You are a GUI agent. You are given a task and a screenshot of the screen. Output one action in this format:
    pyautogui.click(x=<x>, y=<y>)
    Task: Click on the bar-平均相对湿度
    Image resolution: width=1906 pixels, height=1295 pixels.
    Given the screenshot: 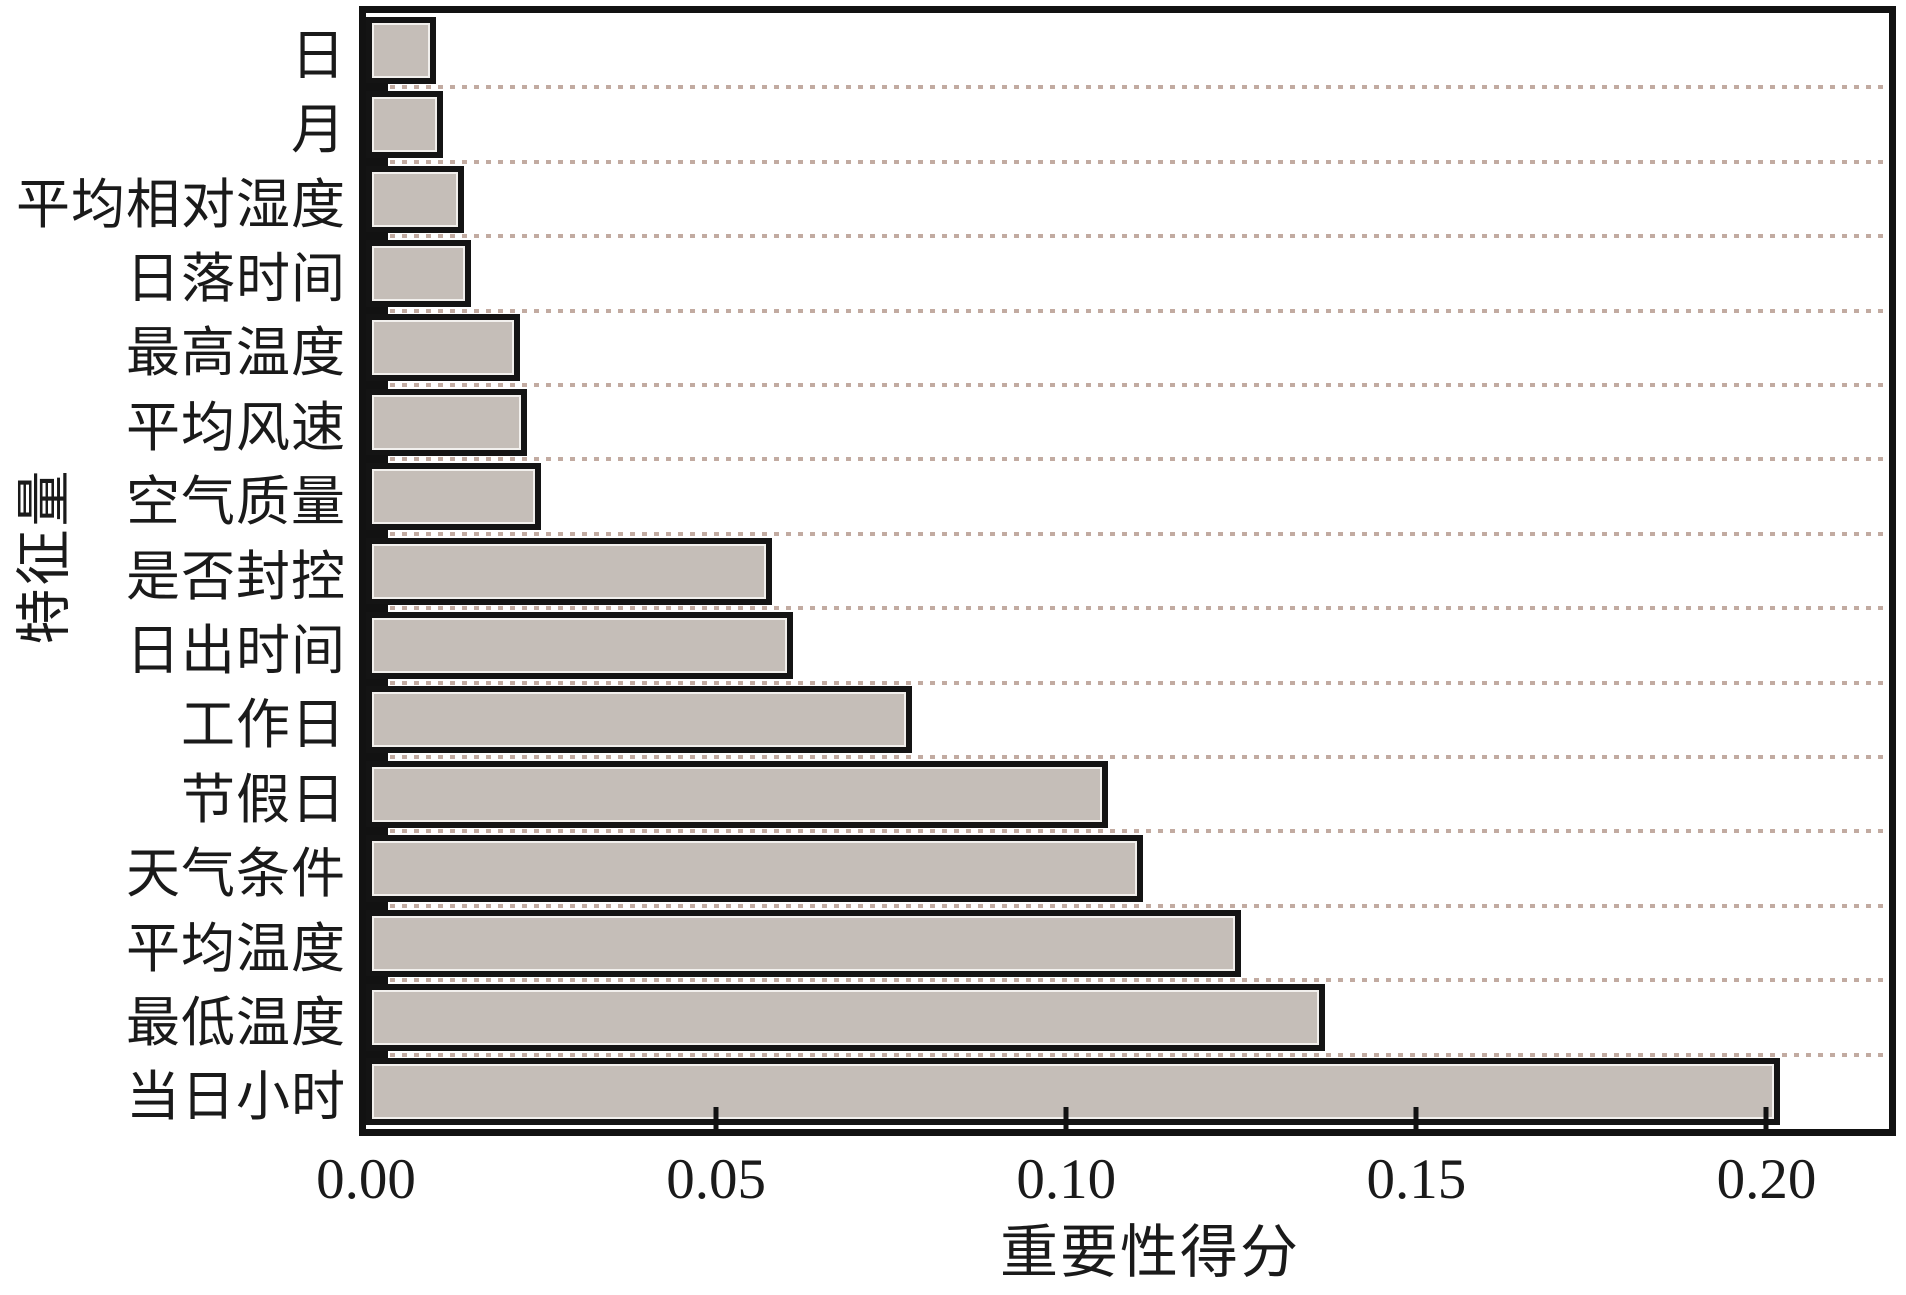 What is the action you would take?
    pyautogui.click(x=415, y=199)
    